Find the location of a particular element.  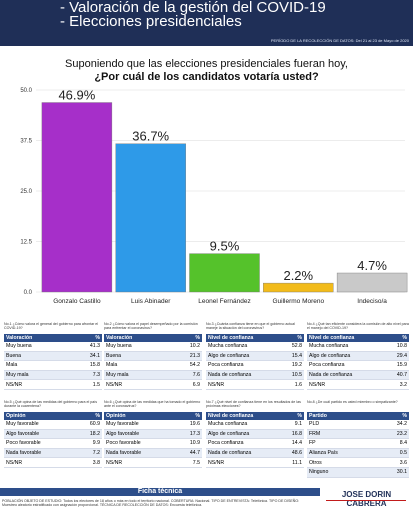

table-row: Muy buena 41.3 is located at coordinates (53, 347).